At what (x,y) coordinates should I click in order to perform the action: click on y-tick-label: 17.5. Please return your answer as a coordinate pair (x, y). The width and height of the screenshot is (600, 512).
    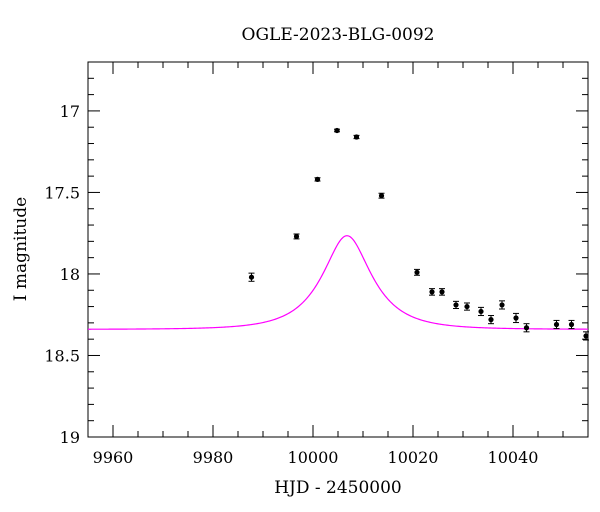
    Looking at the image, I should click on (62, 192).